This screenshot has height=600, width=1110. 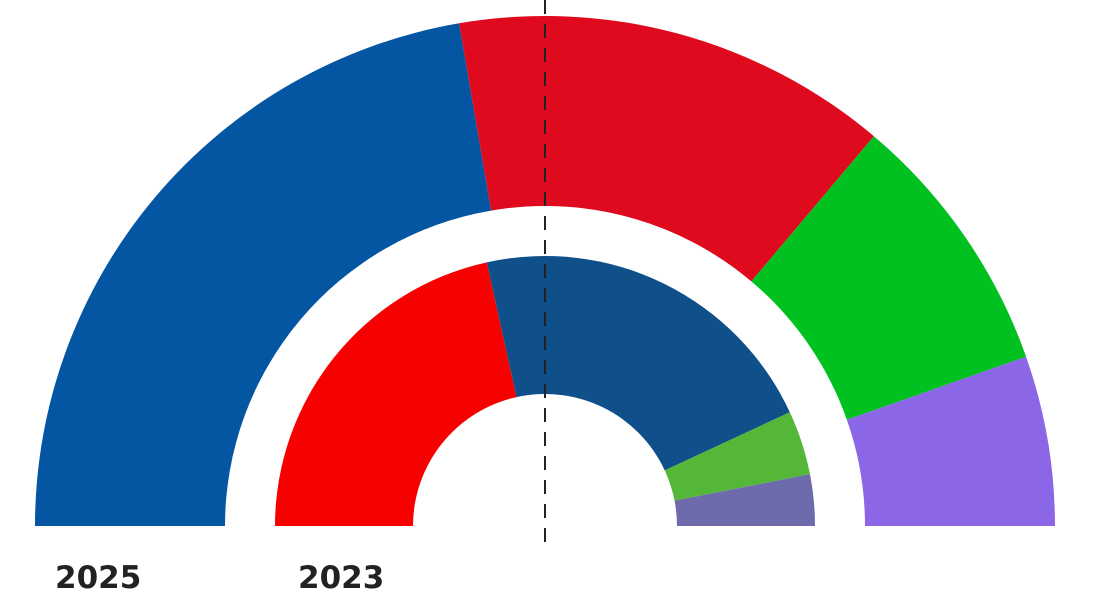 I want to click on ring-label-inner: 2023, so click(x=341, y=578).